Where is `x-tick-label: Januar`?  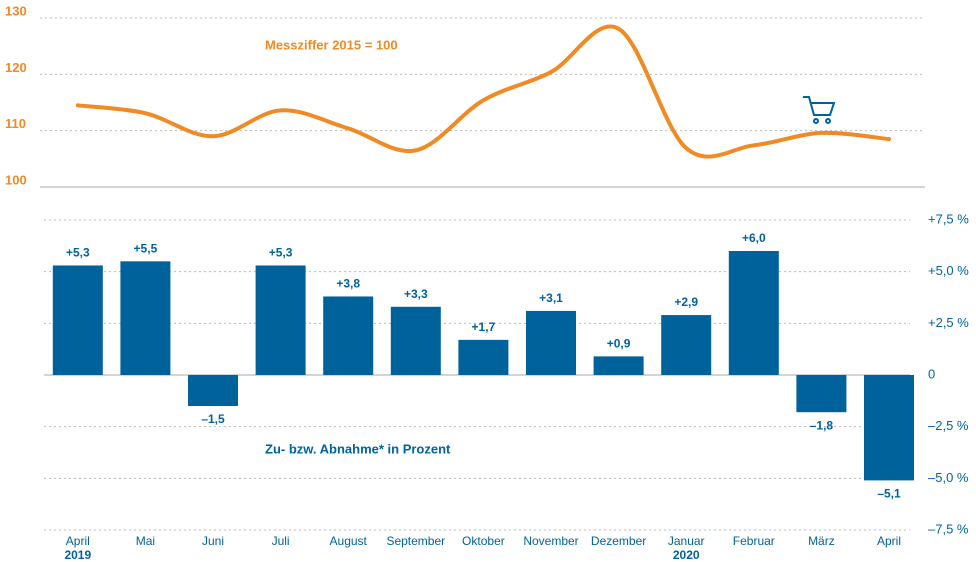
x-tick-label: Januar is located at coordinates (686, 541).